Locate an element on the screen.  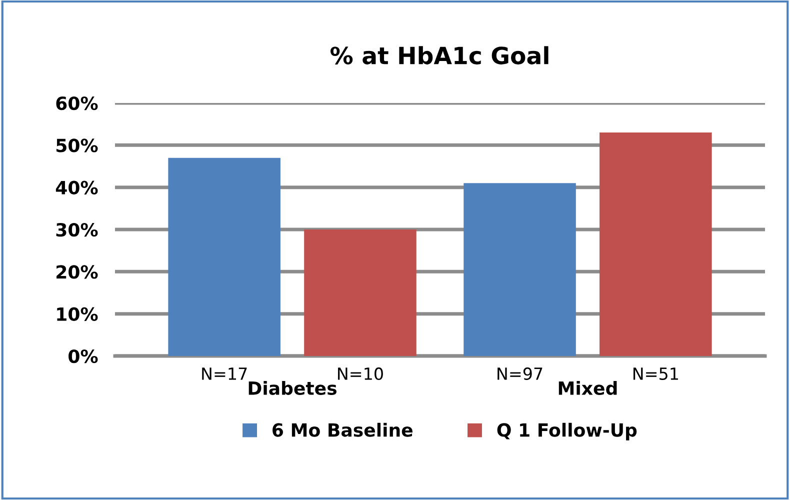
y-tick-label: 0% is located at coordinates (83, 356).